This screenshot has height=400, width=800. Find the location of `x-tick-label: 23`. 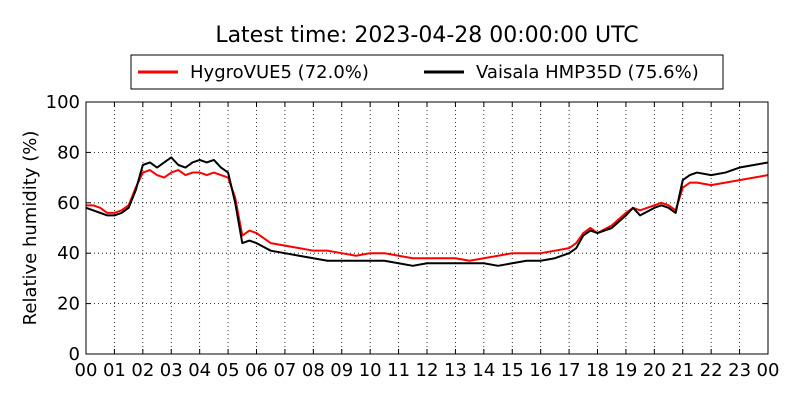

x-tick-label: 23 is located at coordinates (739, 370).